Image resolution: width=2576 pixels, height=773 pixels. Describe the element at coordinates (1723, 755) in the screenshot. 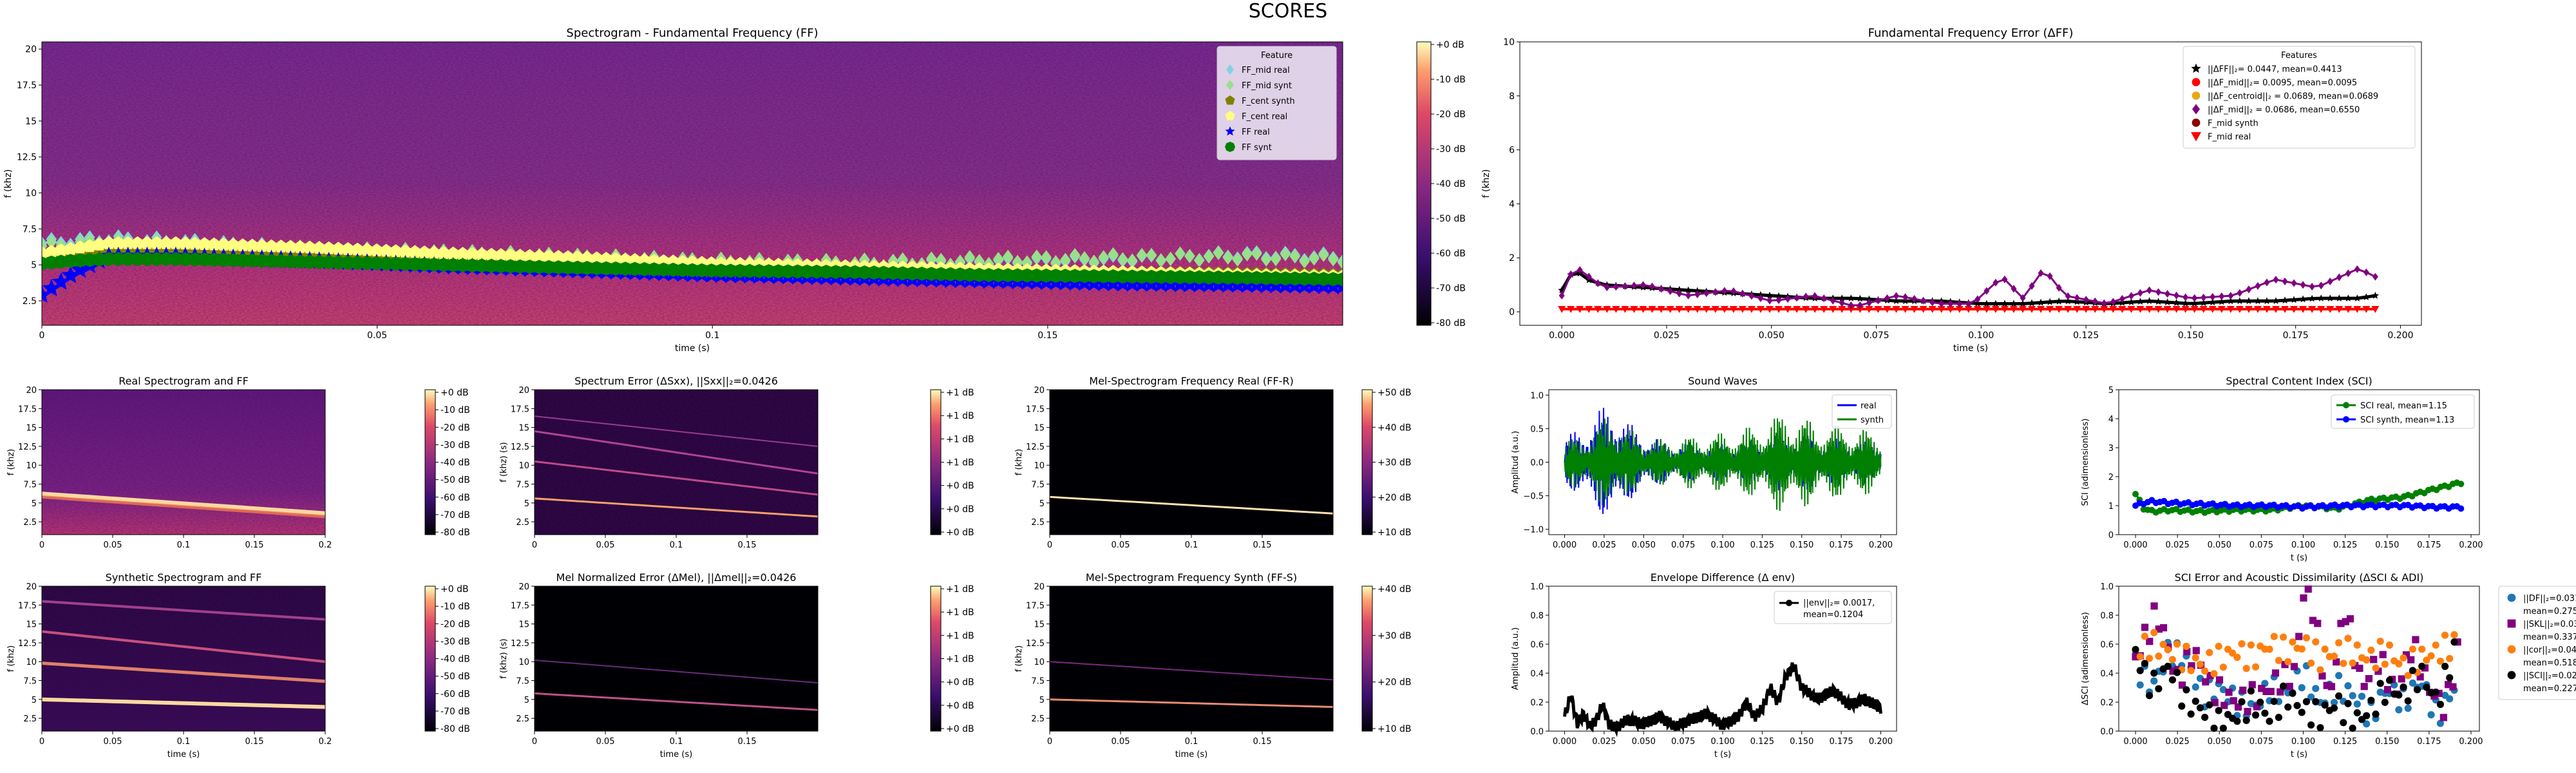

I see `env_diff-xlabel: t (s)` at that location.